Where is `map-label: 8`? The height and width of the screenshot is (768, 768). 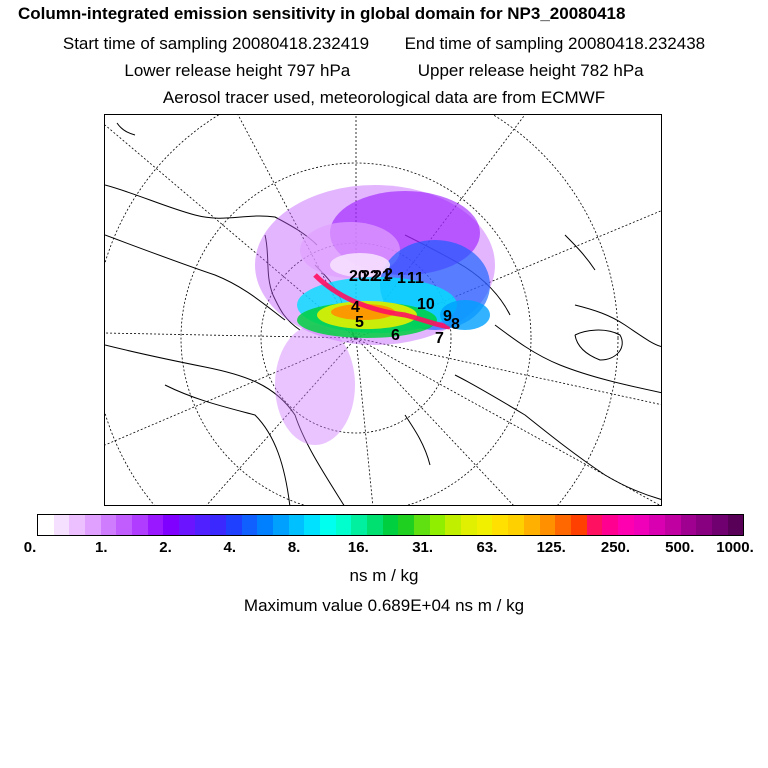
map-label: 8 is located at coordinates (455, 324).